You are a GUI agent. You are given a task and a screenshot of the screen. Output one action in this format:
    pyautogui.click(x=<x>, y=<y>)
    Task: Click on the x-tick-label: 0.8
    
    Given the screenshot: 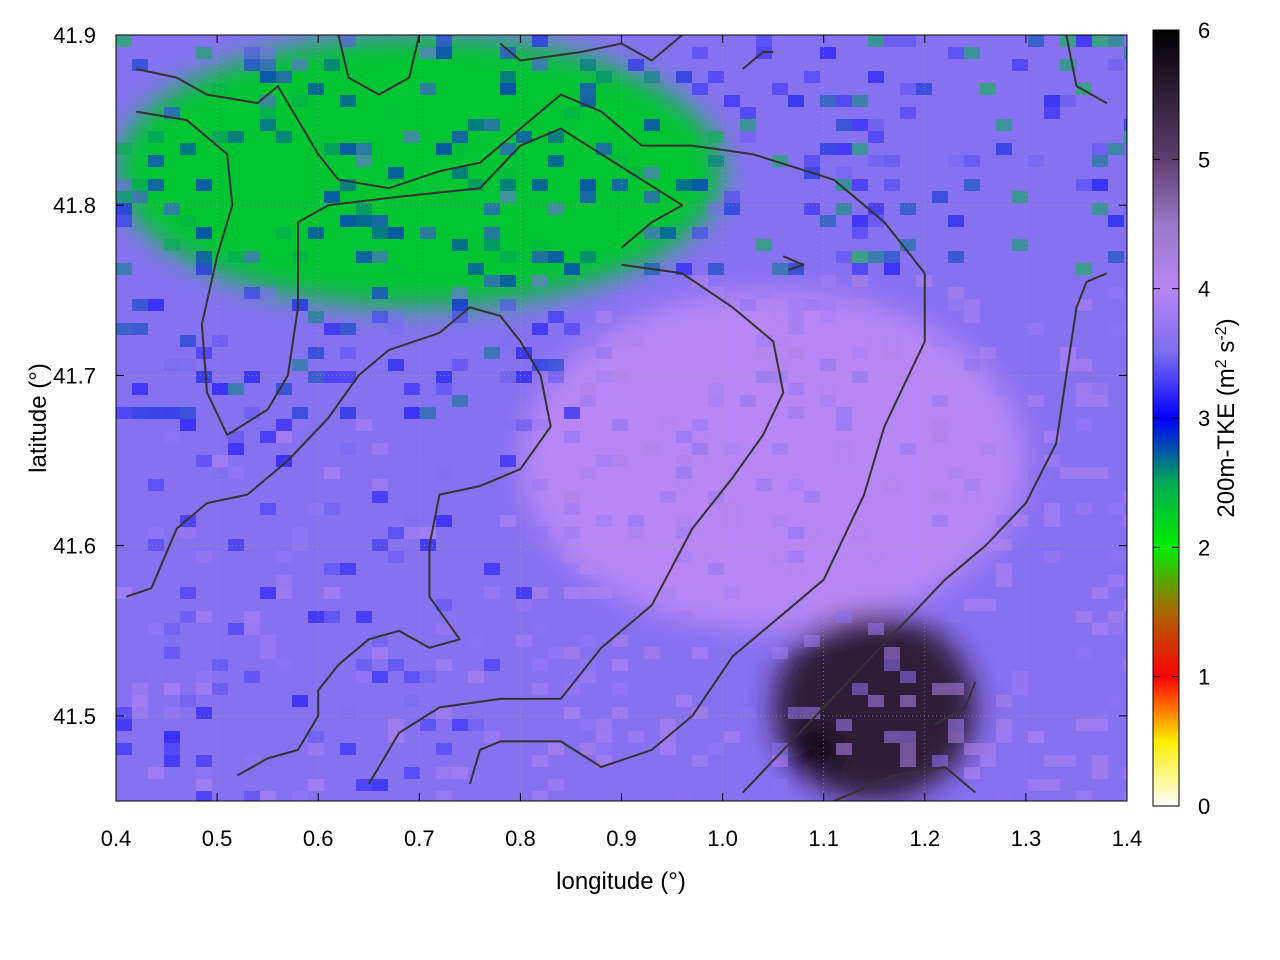 What is the action you would take?
    pyautogui.click(x=520, y=838)
    